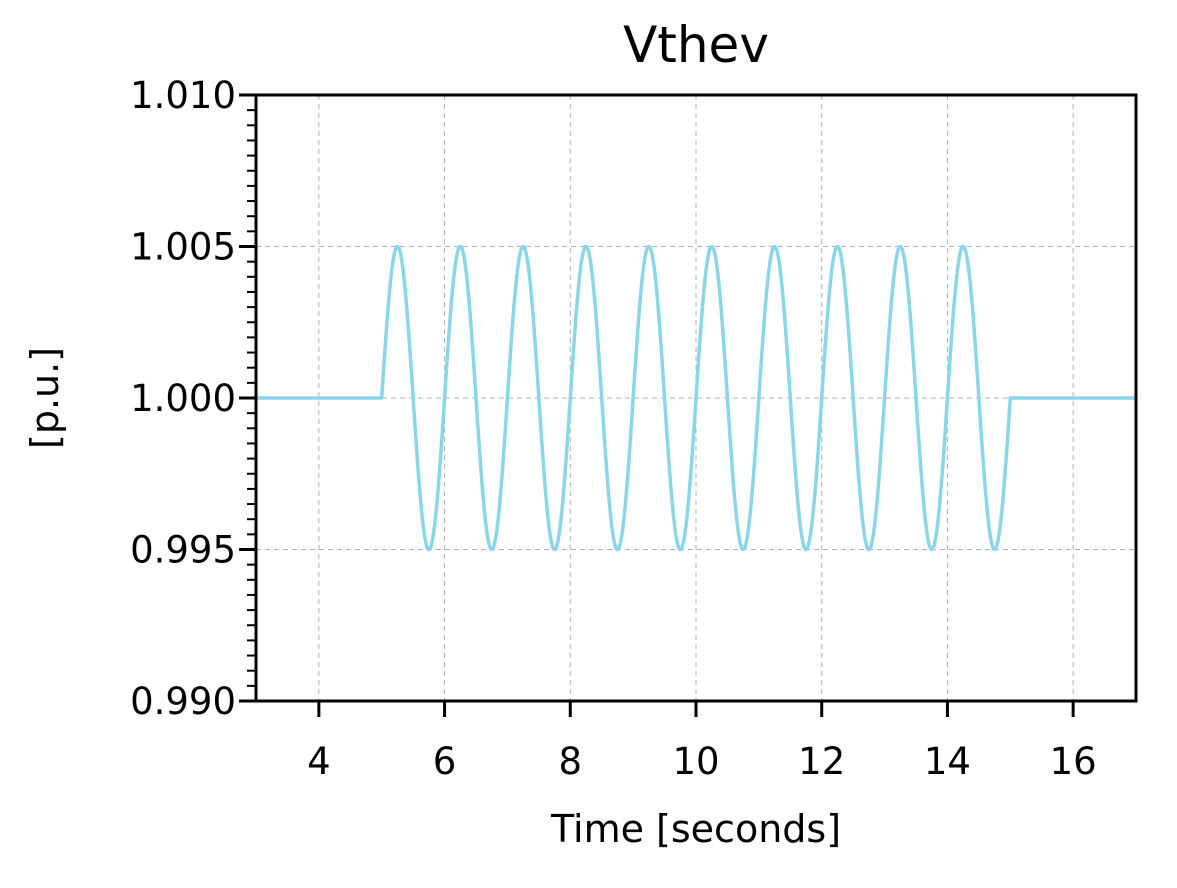 The height and width of the screenshot is (888, 1177). What do you see at coordinates (183, 550) in the screenshot?
I see `y-tick-label: 0.995` at bounding box center [183, 550].